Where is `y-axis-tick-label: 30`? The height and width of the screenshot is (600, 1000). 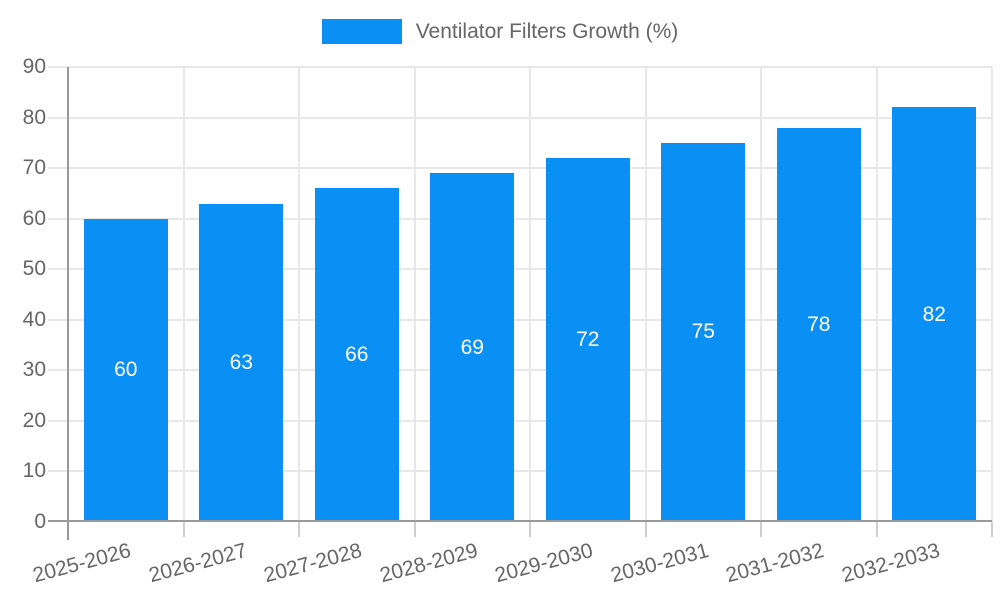 y-axis-tick-label: 30 is located at coordinates (34, 370).